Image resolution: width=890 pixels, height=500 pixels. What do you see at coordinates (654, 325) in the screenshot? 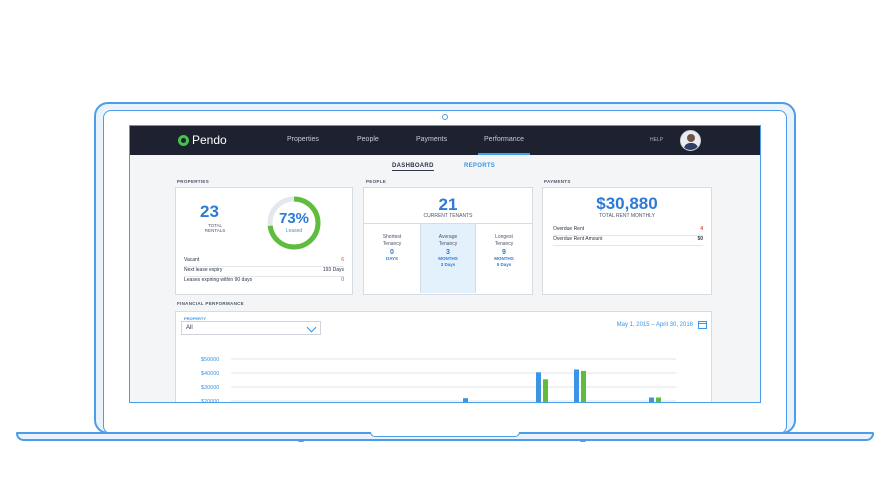
I see `date-range-picker: May 1, 2015 – April 30, 2016` at bounding box center [654, 325].